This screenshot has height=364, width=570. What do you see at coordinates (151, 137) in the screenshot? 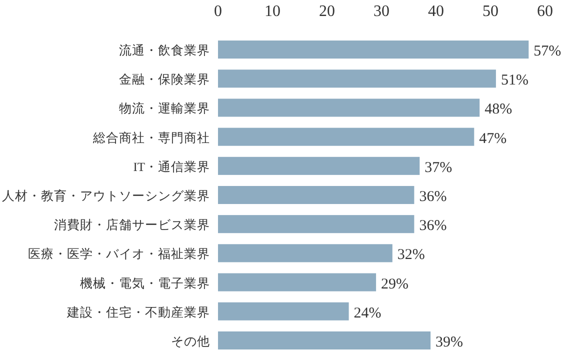
I see `y-tick-label: 総合商社・専門商社` at bounding box center [151, 137].